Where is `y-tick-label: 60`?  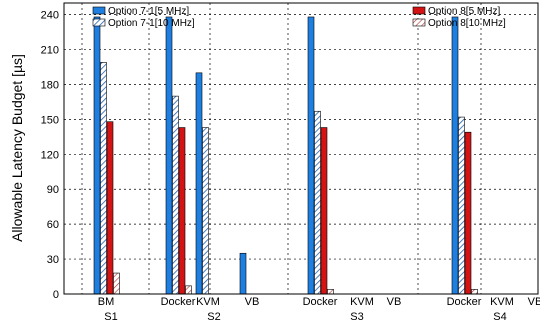 y-tick-label: 60 is located at coordinates (53, 225).